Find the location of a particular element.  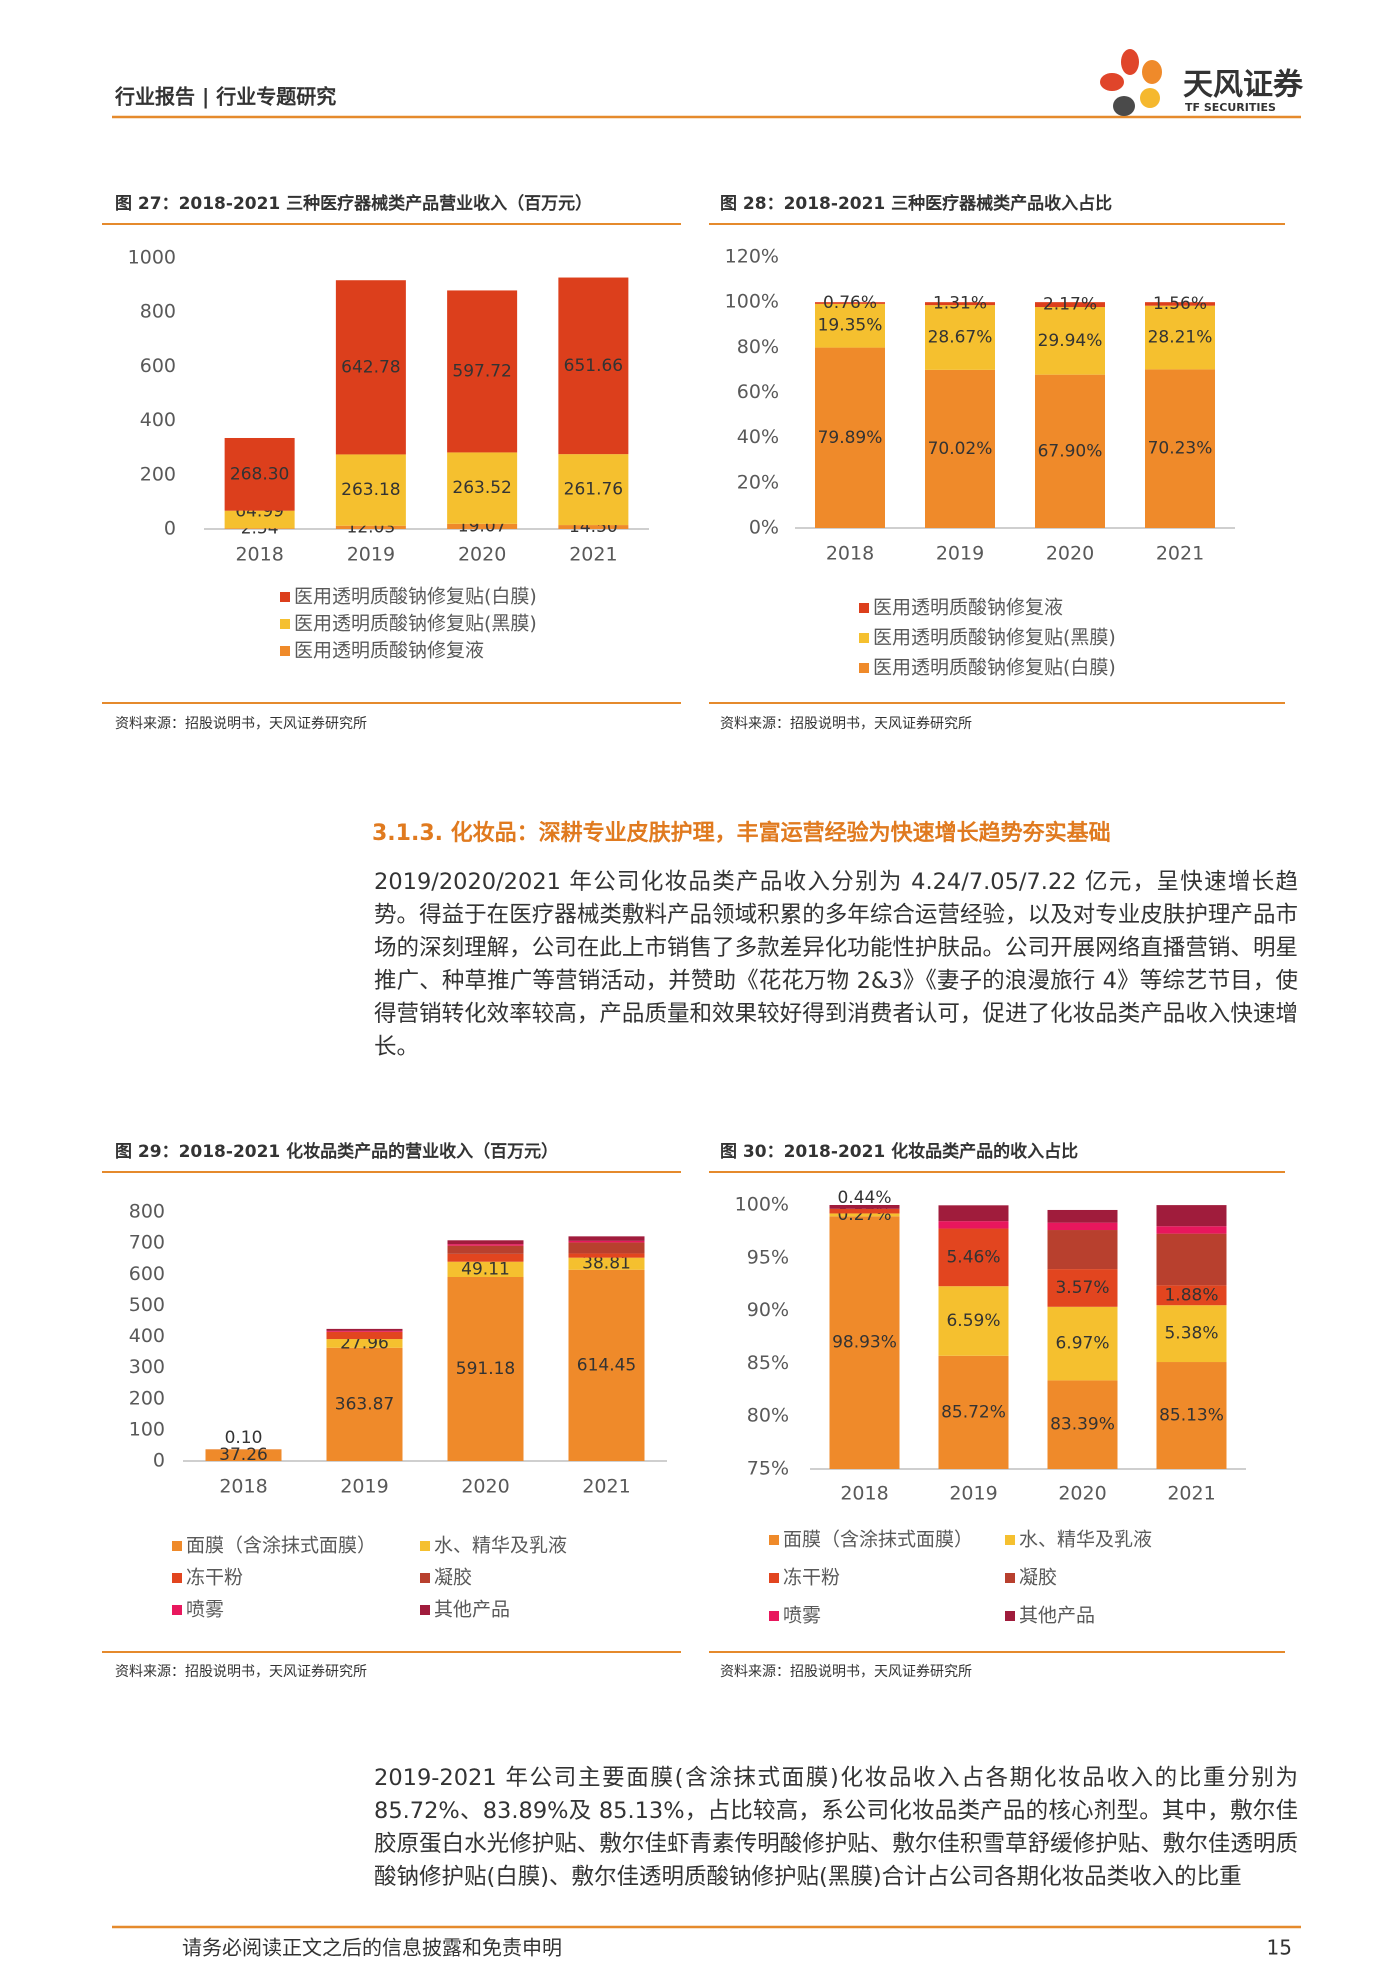

logo is located at coordinates (1131, 82).